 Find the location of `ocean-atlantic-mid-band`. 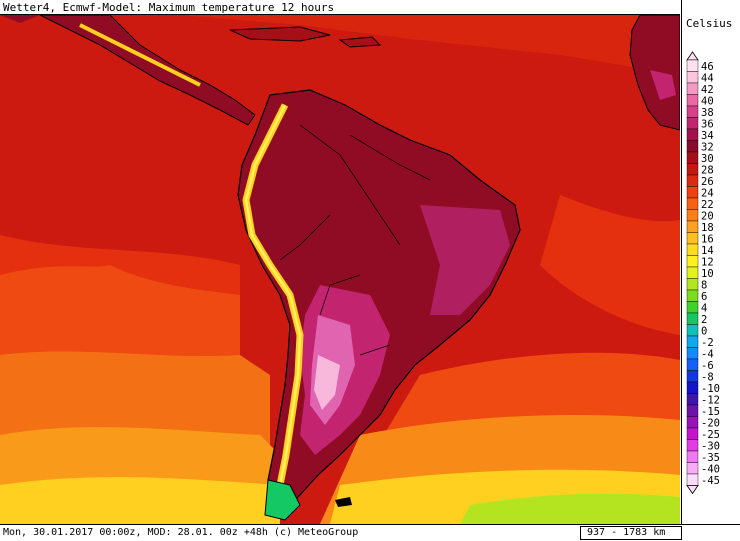

ocean-atlantic-mid-band is located at coordinates (610, 265).